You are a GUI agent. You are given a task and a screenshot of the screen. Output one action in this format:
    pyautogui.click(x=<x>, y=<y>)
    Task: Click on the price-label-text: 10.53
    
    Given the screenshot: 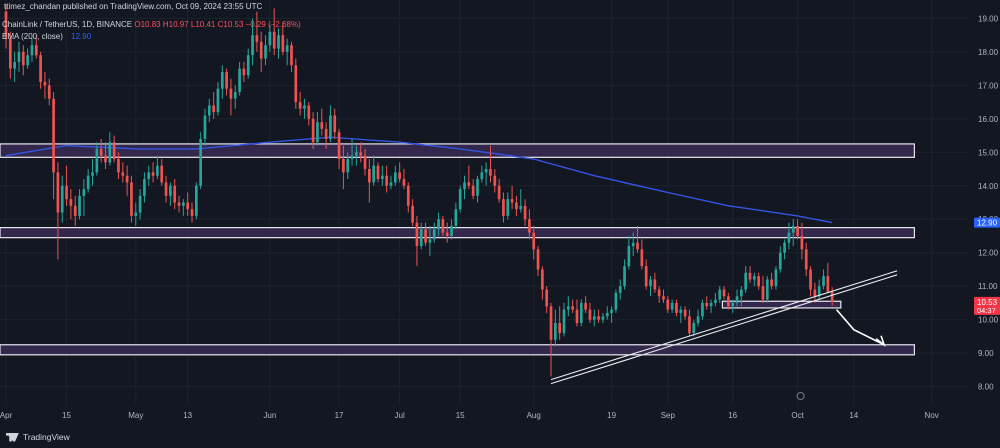 What is the action you would take?
    pyautogui.click(x=987, y=302)
    